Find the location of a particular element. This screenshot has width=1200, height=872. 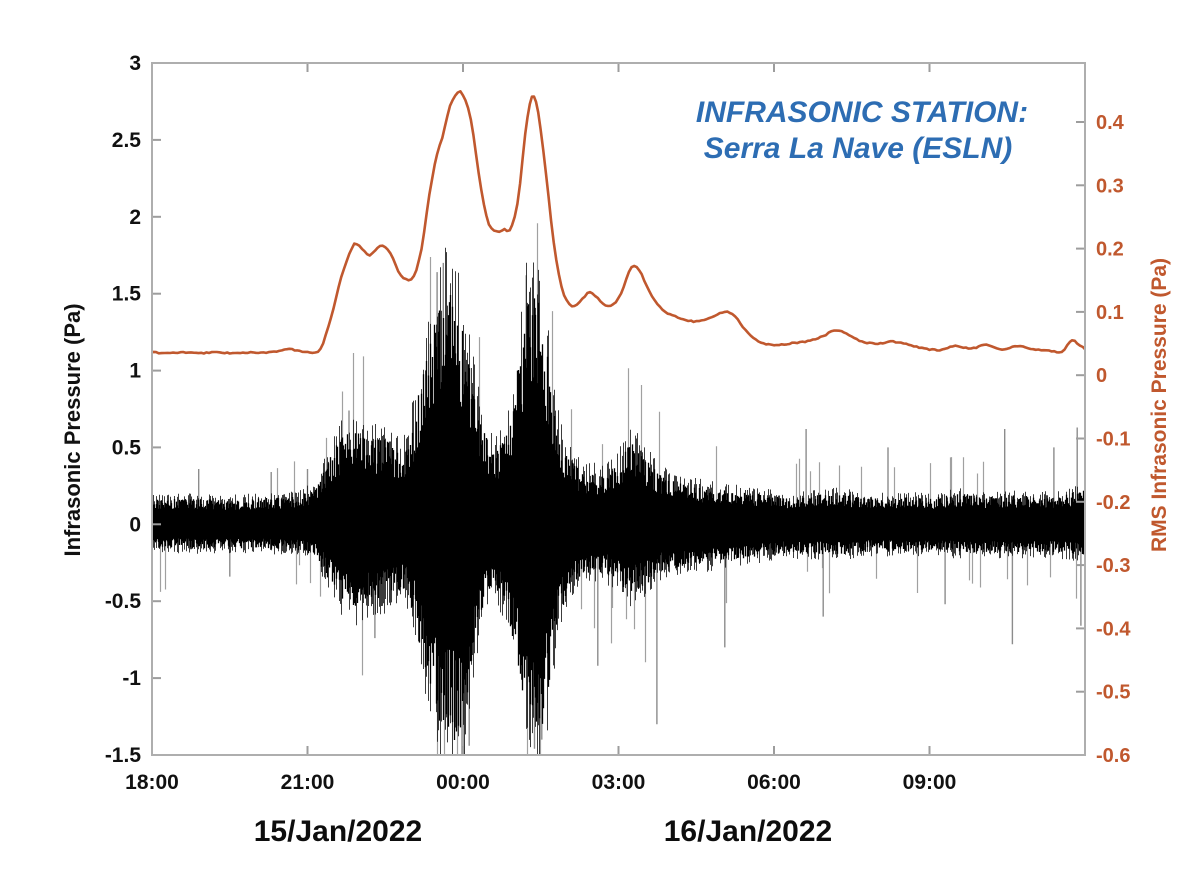

left-axis-label: Infrasonic Pressure (Pa) is located at coordinates (72, 429).